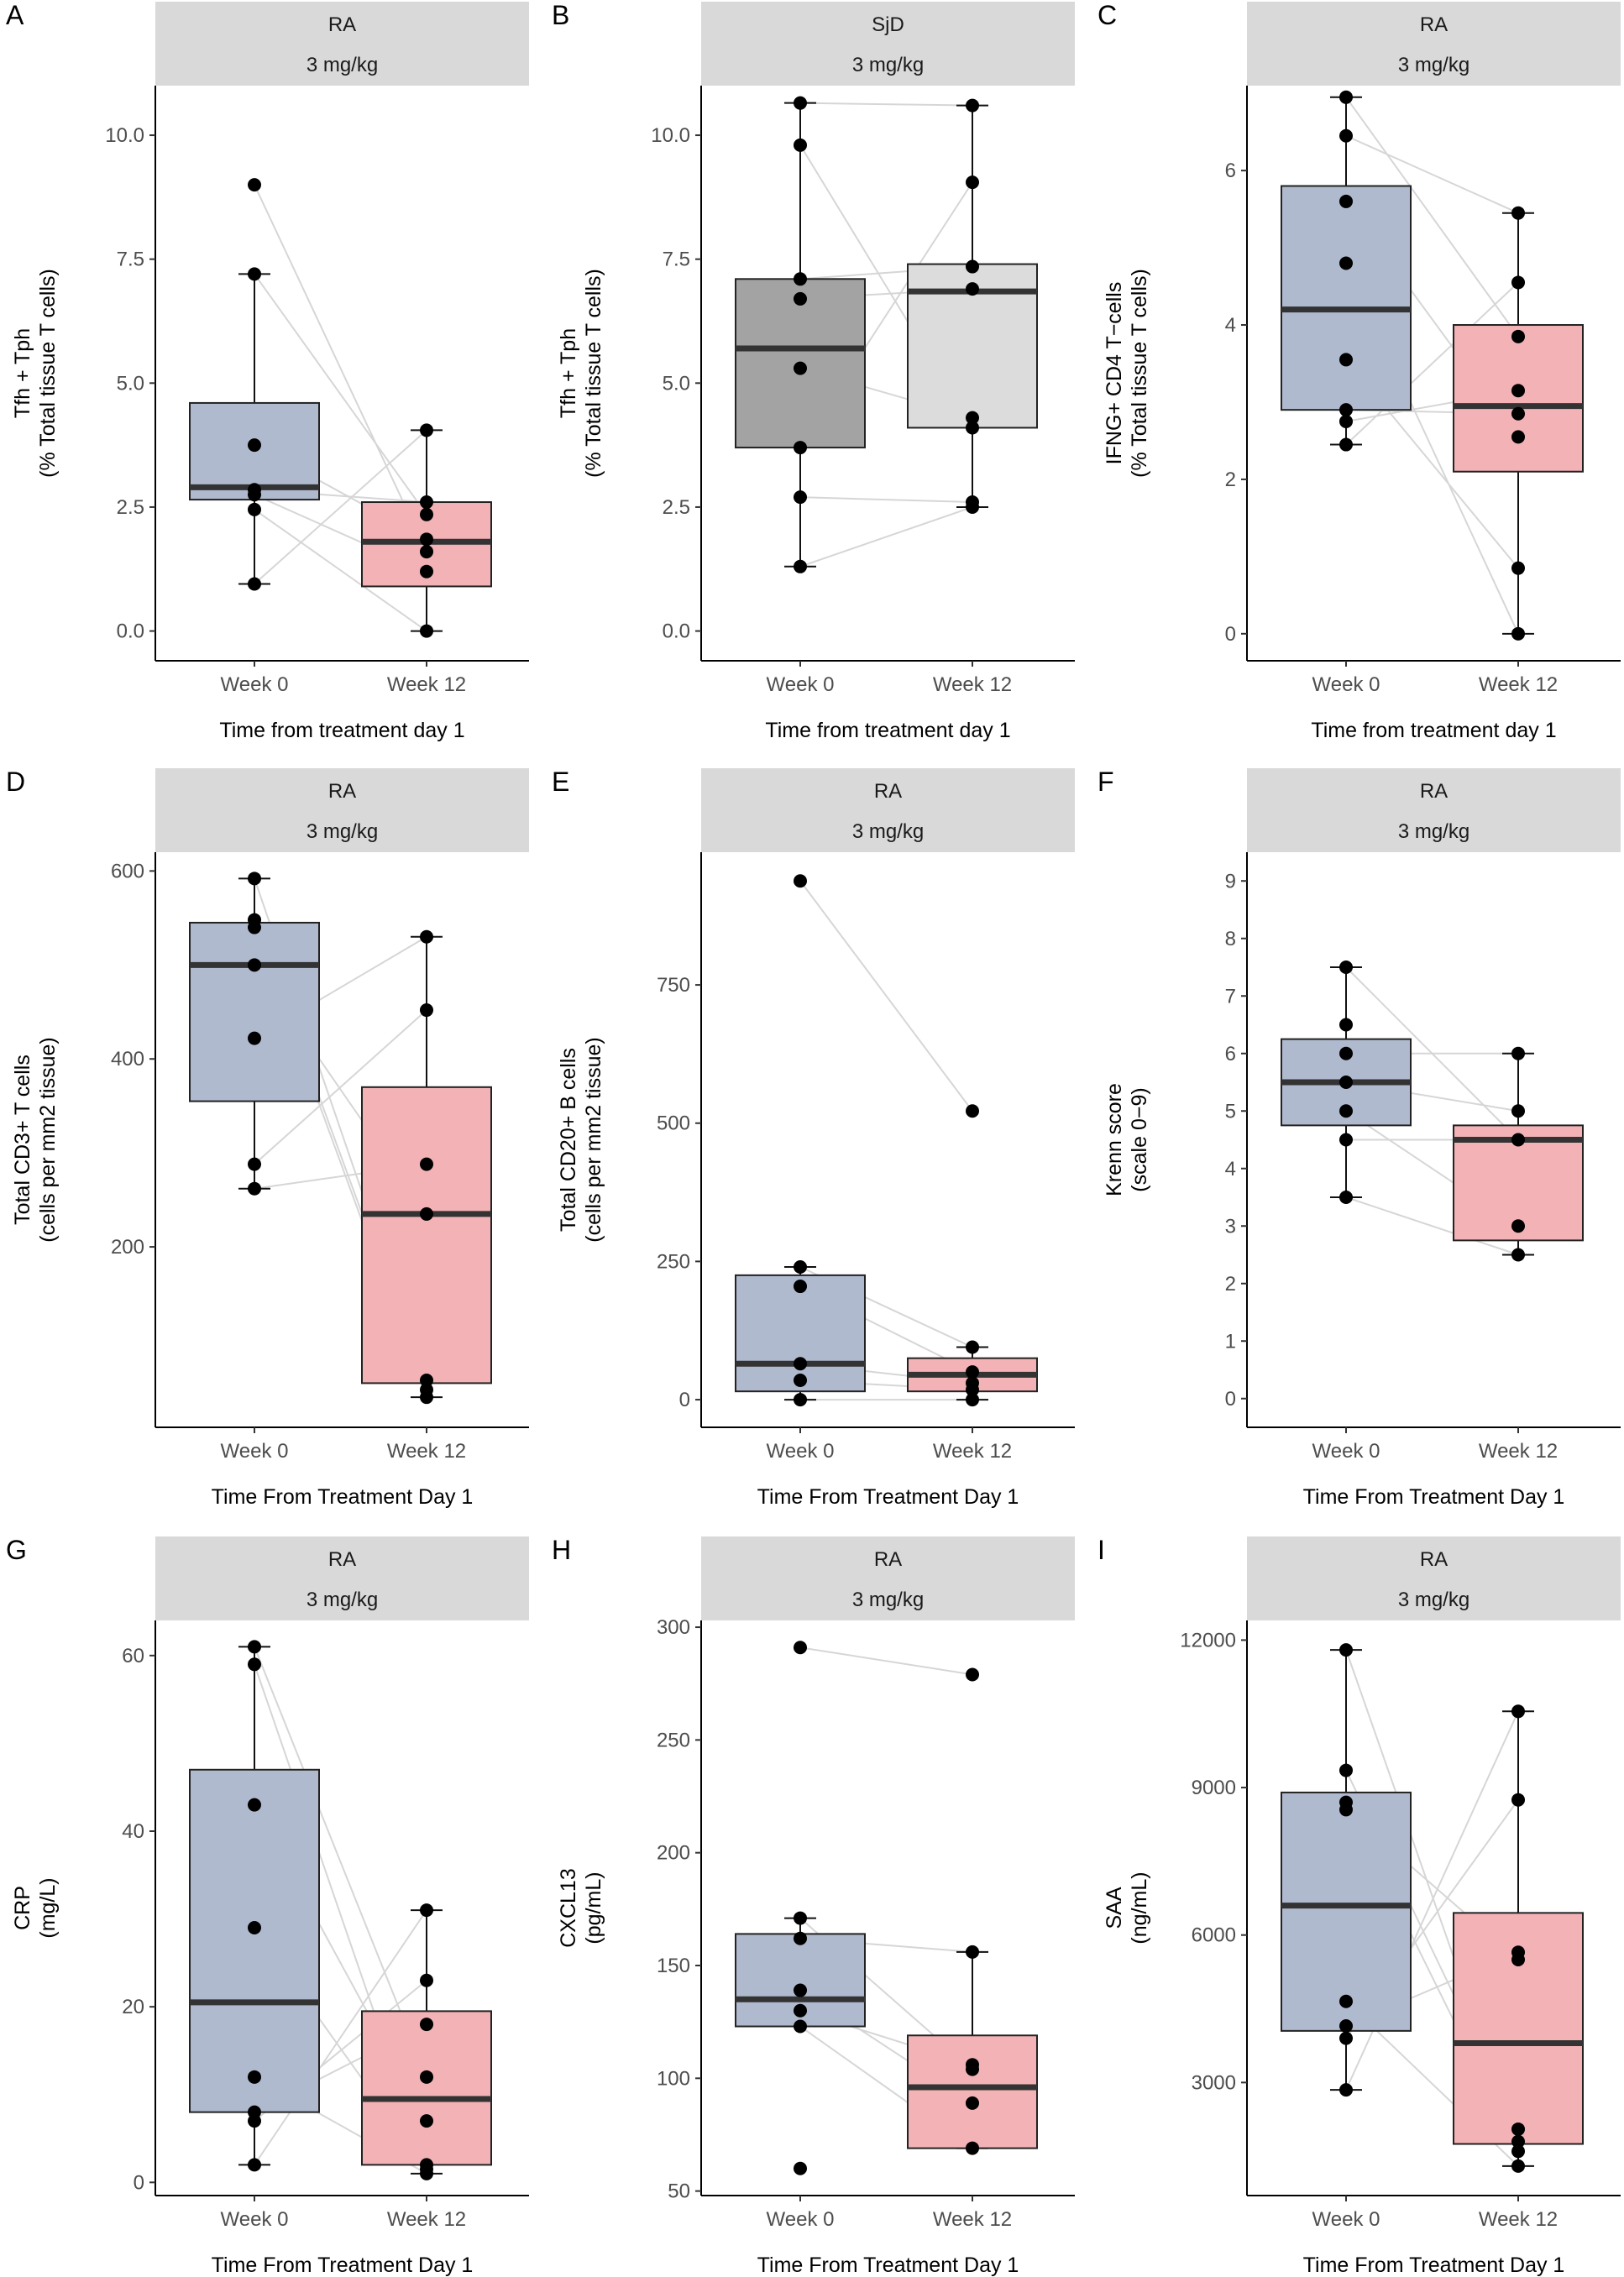 Image resolution: width=1624 pixels, height=2277 pixels. Describe the element at coordinates (1230, 1054) in the screenshot. I see `y-tick-label: 6` at that location.